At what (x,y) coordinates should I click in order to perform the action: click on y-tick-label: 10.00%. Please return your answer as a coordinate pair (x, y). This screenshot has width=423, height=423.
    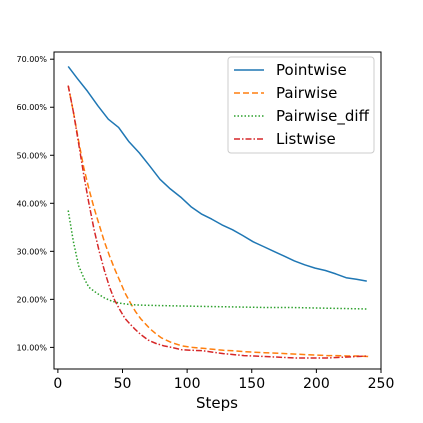
    Looking at the image, I should click on (31, 347).